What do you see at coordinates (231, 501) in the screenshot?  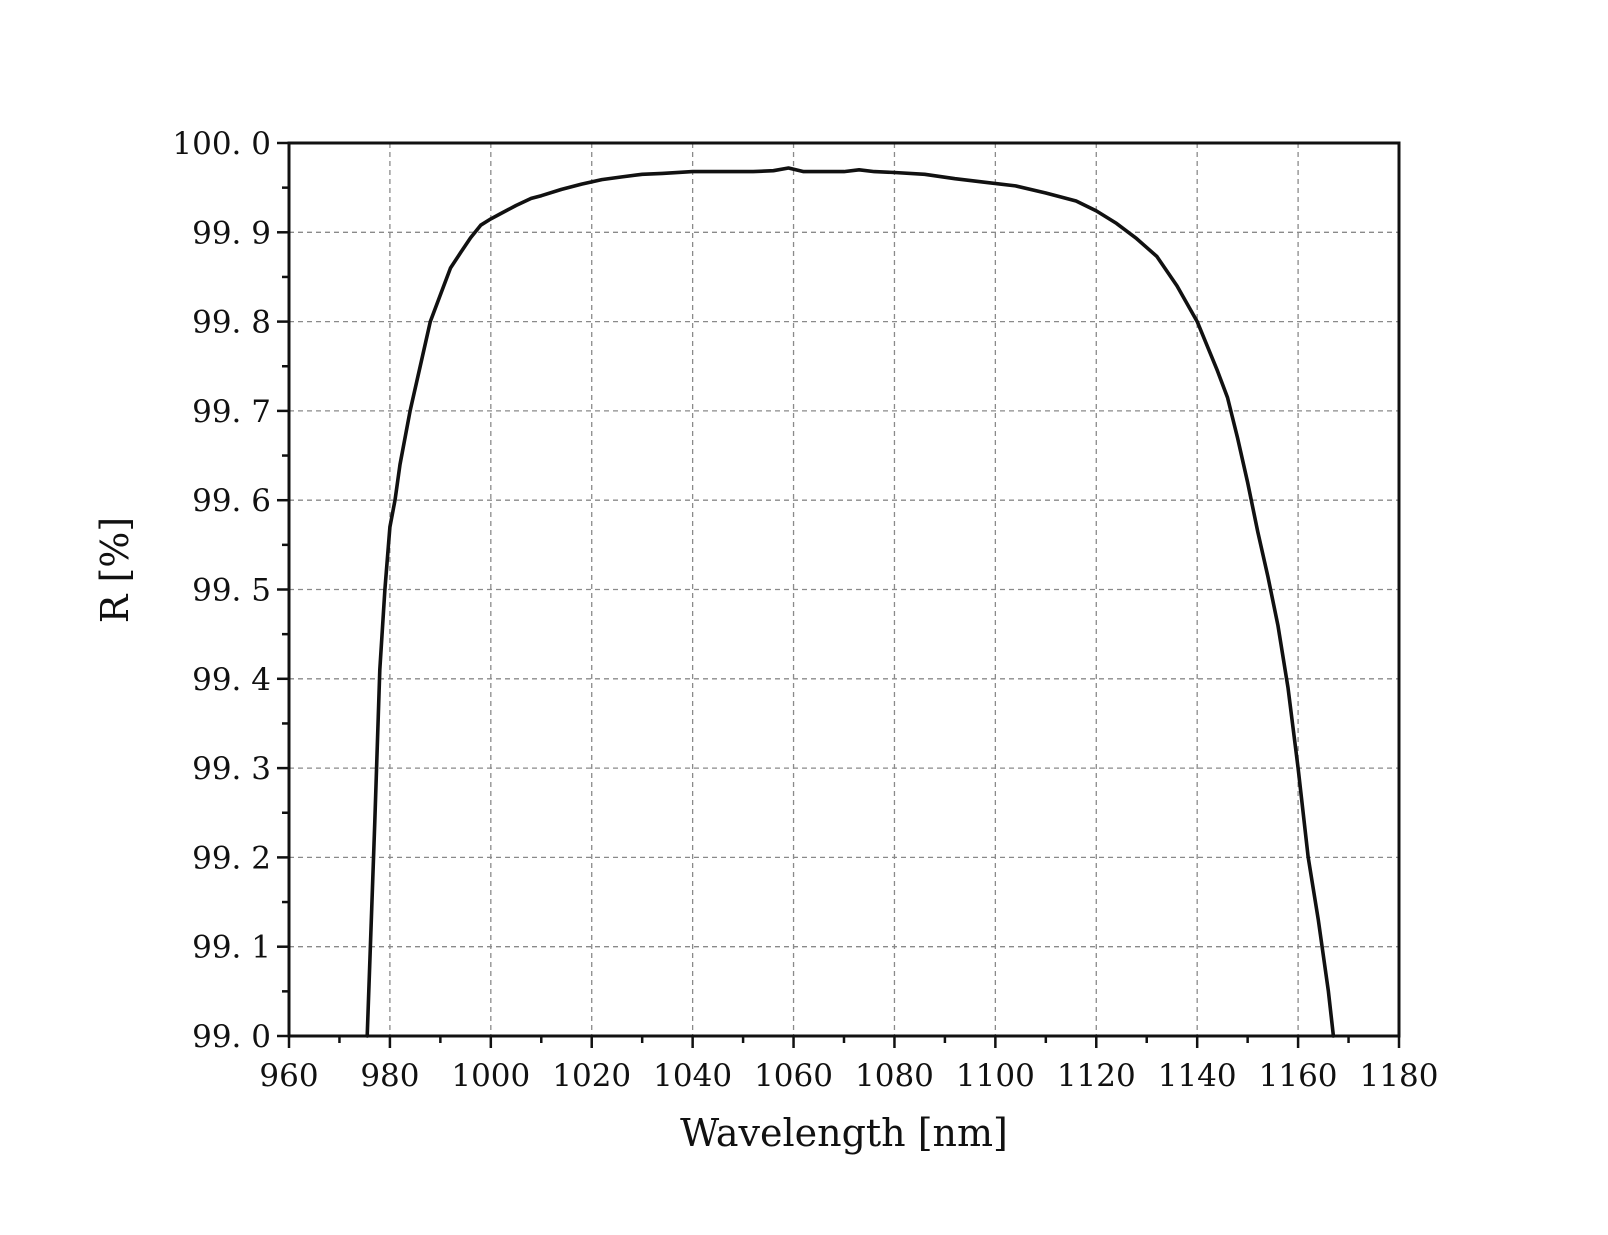 I see `y-tick-label: 99. 6` at bounding box center [231, 501].